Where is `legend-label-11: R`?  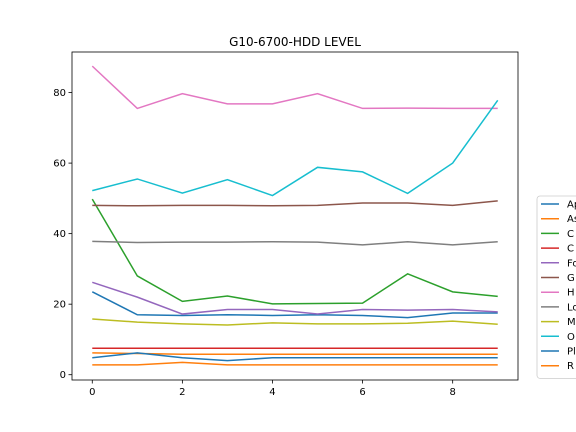 legend-label-11: R is located at coordinates (570, 366).